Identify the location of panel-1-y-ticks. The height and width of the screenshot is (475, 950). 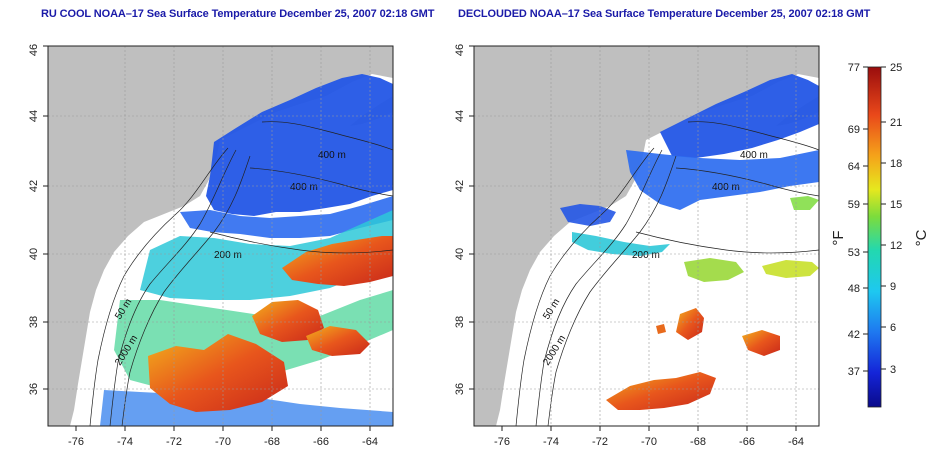
(45, 217).